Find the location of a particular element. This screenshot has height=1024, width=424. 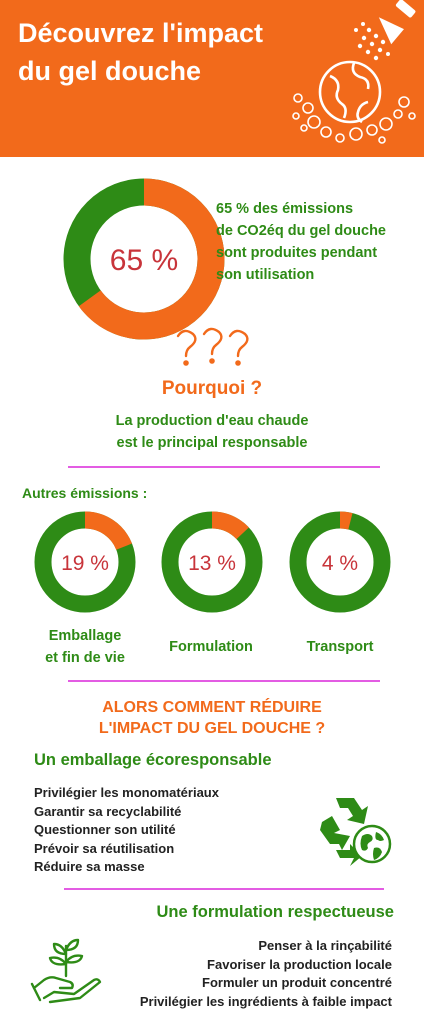

emballage-heading: Un emballage écoresponsable is located at coordinates (153, 760).